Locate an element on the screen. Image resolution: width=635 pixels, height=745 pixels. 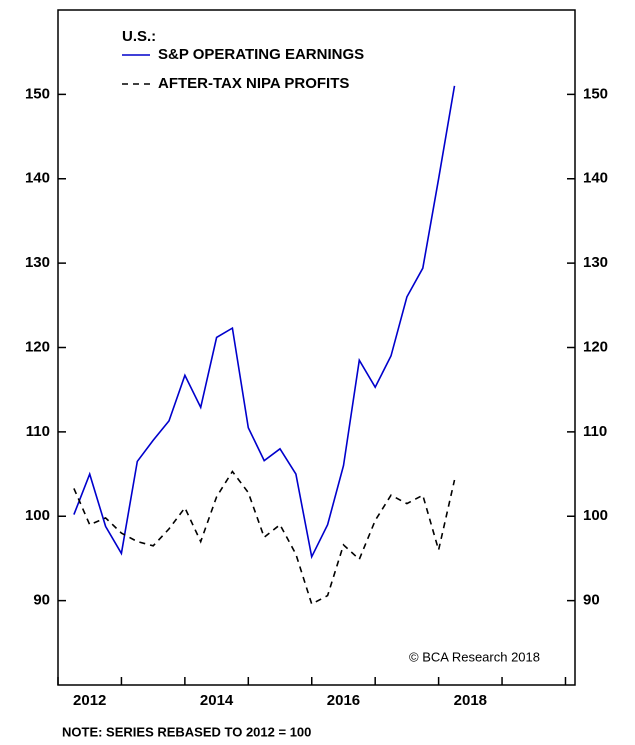
legend-title: U.S.: is located at coordinates (139, 36).